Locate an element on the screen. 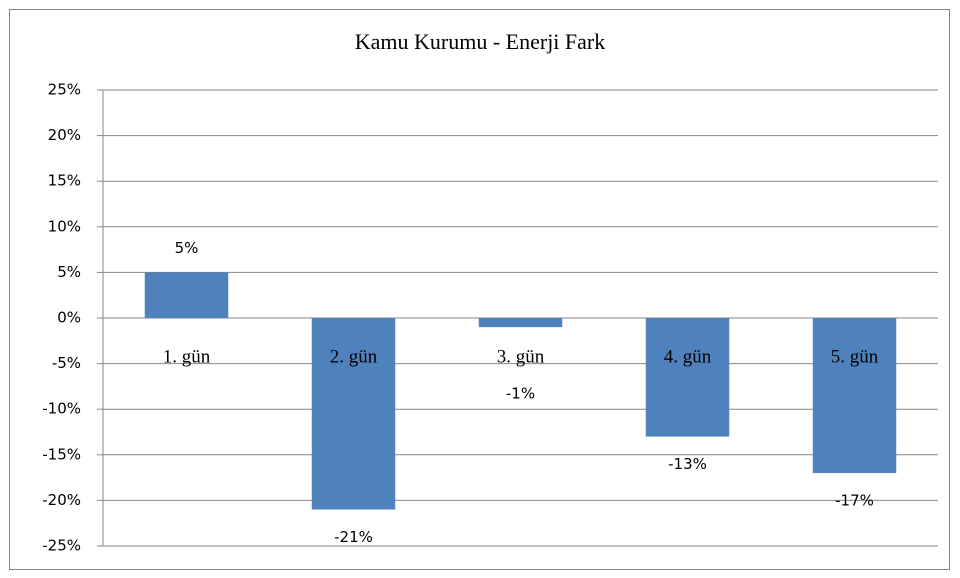 The image size is (960, 578). data-label: -1% is located at coordinates (520, 394).